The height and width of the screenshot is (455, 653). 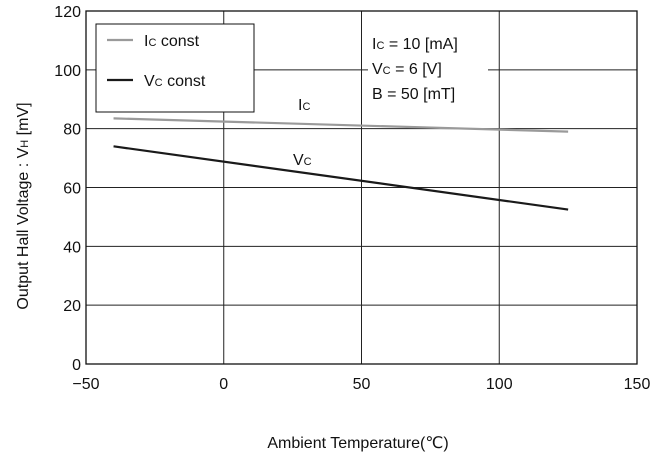 I want to click on series-group, so click(x=341, y=164).